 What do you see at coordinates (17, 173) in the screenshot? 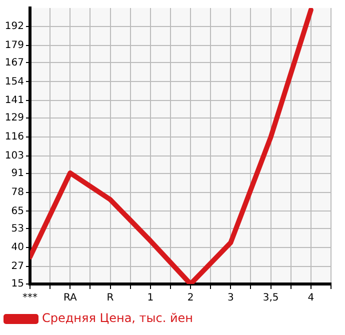
I see `y-tick-label: 91` at bounding box center [17, 173].